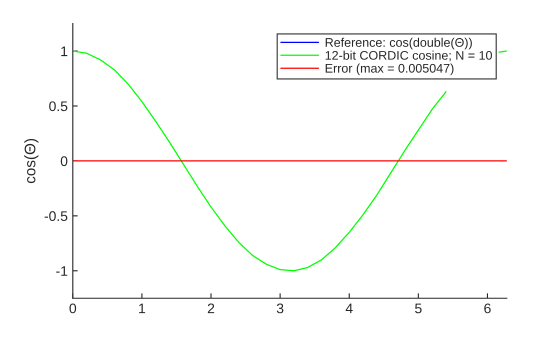 The image size is (560, 337). Describe the element at coordinates (390, 70) in the screenshot. I see `legend-label: Error (max = 0.005047)` at that location.